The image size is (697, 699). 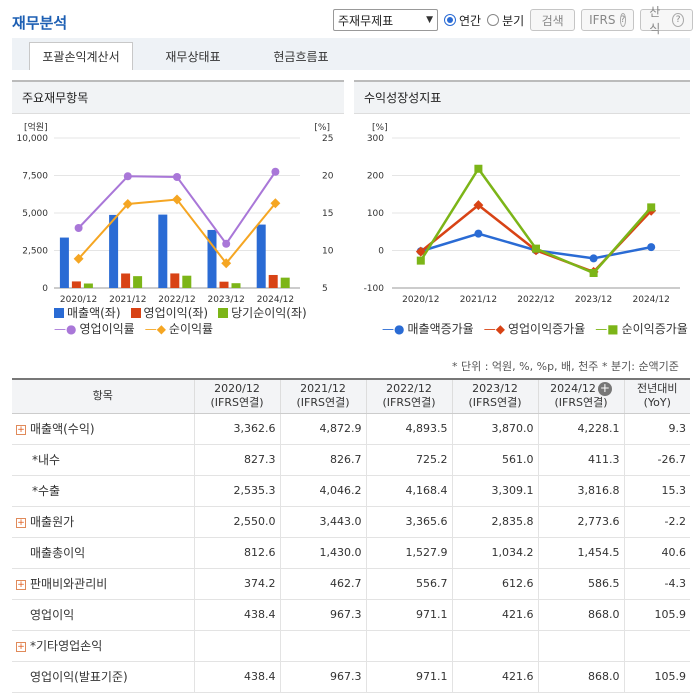 What do you see at coordinates (580, 460) in the screenshot?
I see `table-cell: 411.3` at bounding box center [580, 460].